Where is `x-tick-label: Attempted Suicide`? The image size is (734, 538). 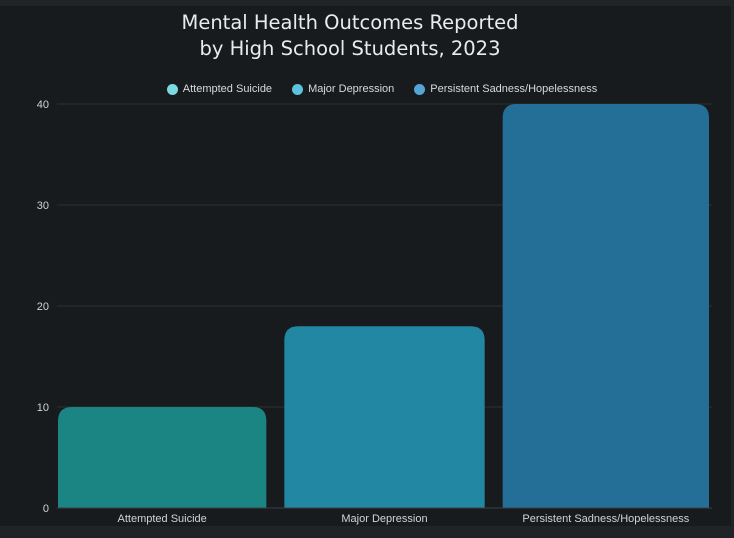 x-tick-label: Attempted Suicide is located at coordinates (162, 519).